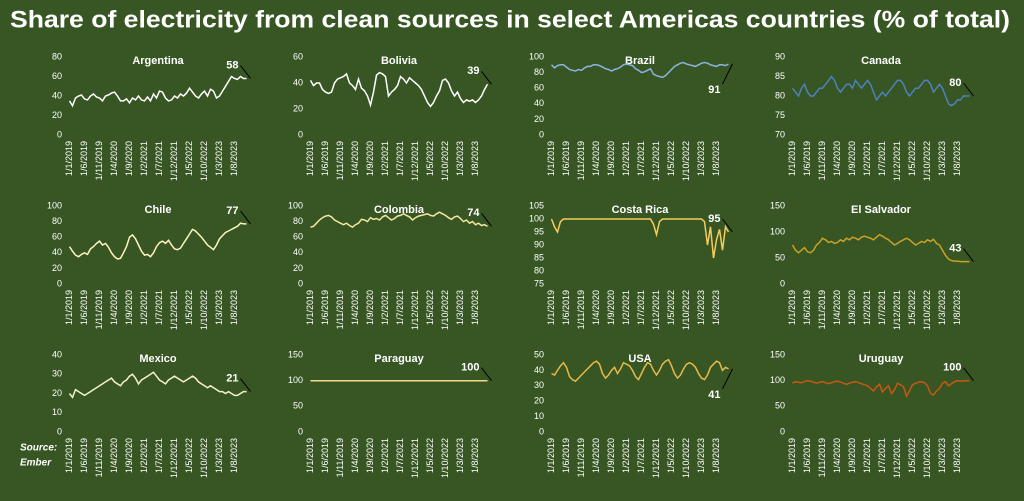 The image size is (1024, 501). Describe the element at coordinates (539, 257) in the screenshot. I see `y-tick-label: 85` at that location.